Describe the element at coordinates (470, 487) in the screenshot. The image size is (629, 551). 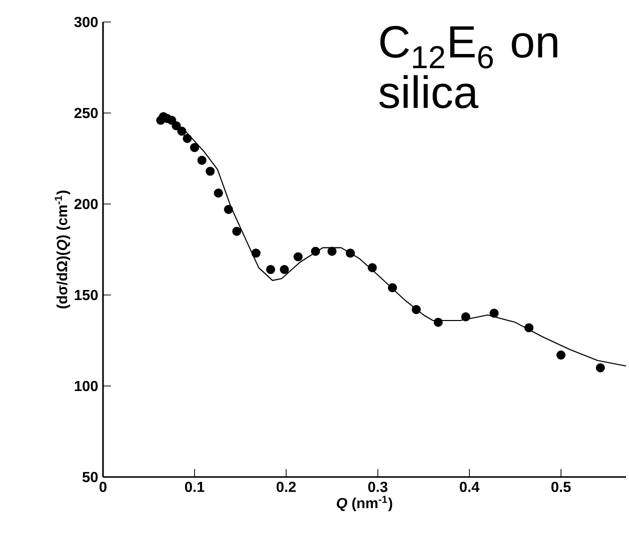
I see `x-tick-label: 0.4` at that location.